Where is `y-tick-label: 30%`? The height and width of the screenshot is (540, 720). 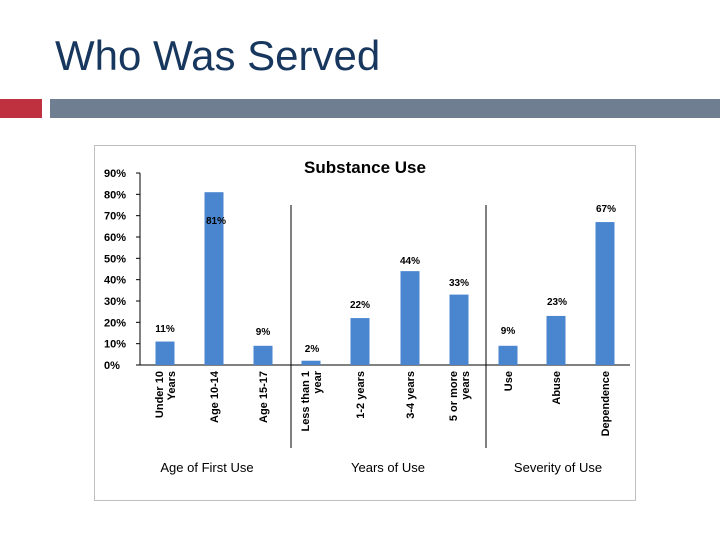 y-tick-label: 30% is located at coordinates (115, 302).